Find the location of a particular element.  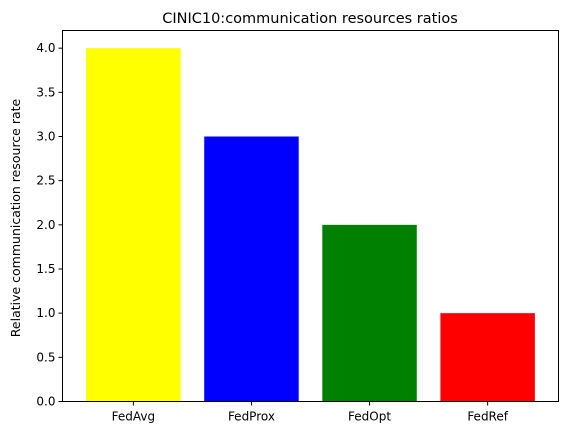

y-tick-label: 0.5 is located at coordinates (45, 357).